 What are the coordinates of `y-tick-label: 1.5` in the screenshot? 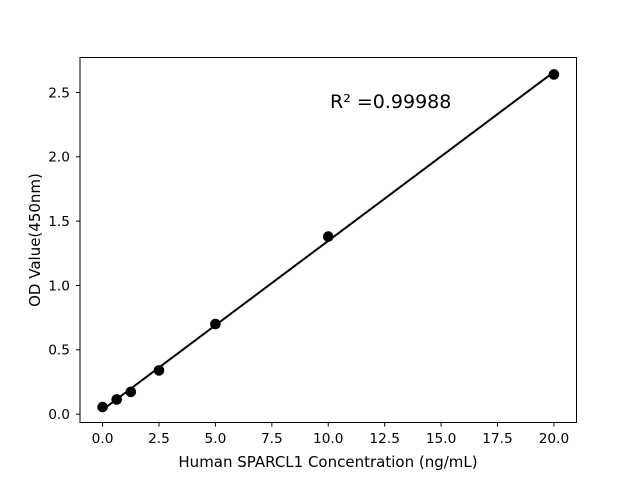 It's located at (59, 222).